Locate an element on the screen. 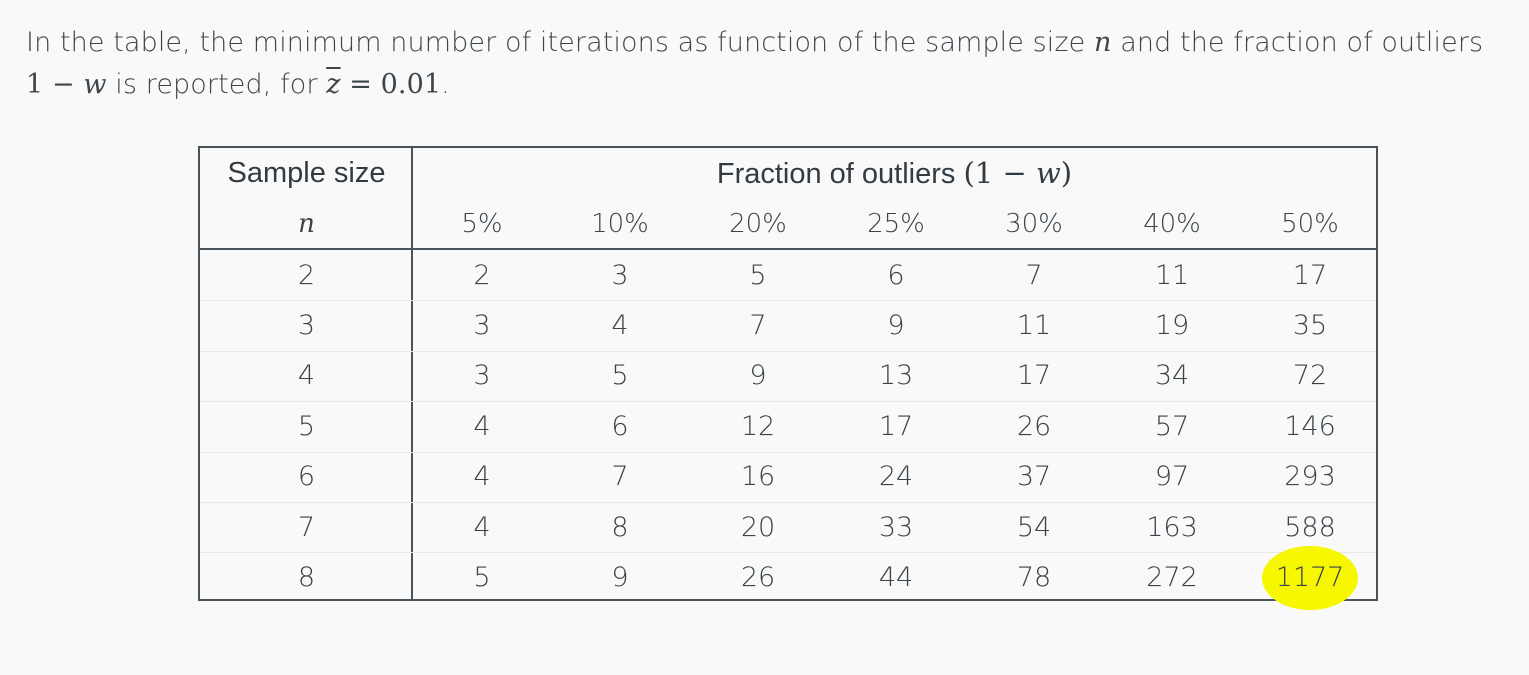 The image size is (1529, 675). column-divider is located at coordinates (412, 373).